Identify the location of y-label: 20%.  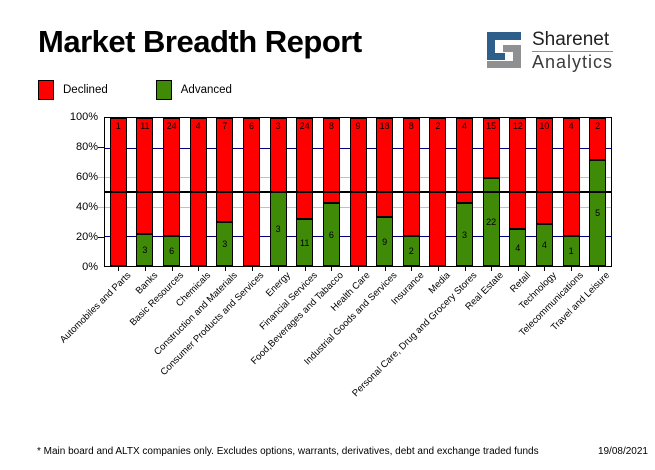
(86, 237).